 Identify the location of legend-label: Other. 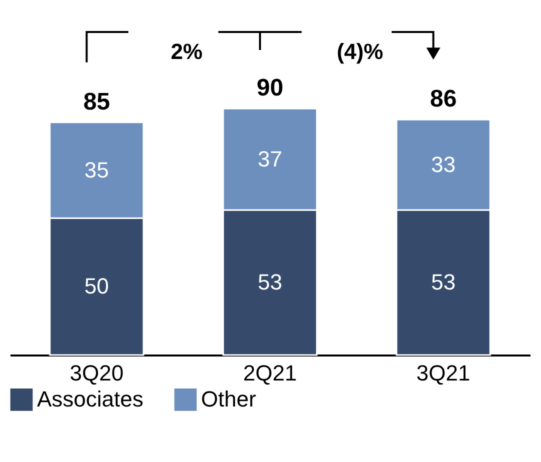
(228, 399).